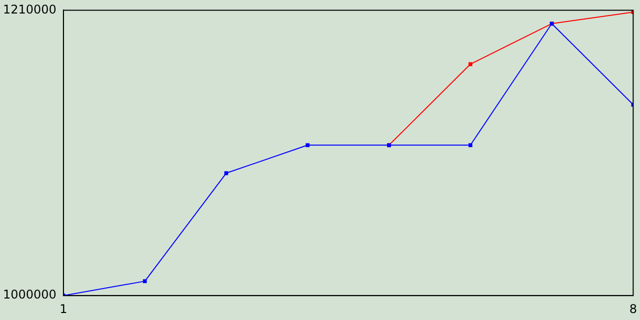 The width and height of the screenshot is (640, 320). I want to click on x-tick-label: 8, so click(633, 309).